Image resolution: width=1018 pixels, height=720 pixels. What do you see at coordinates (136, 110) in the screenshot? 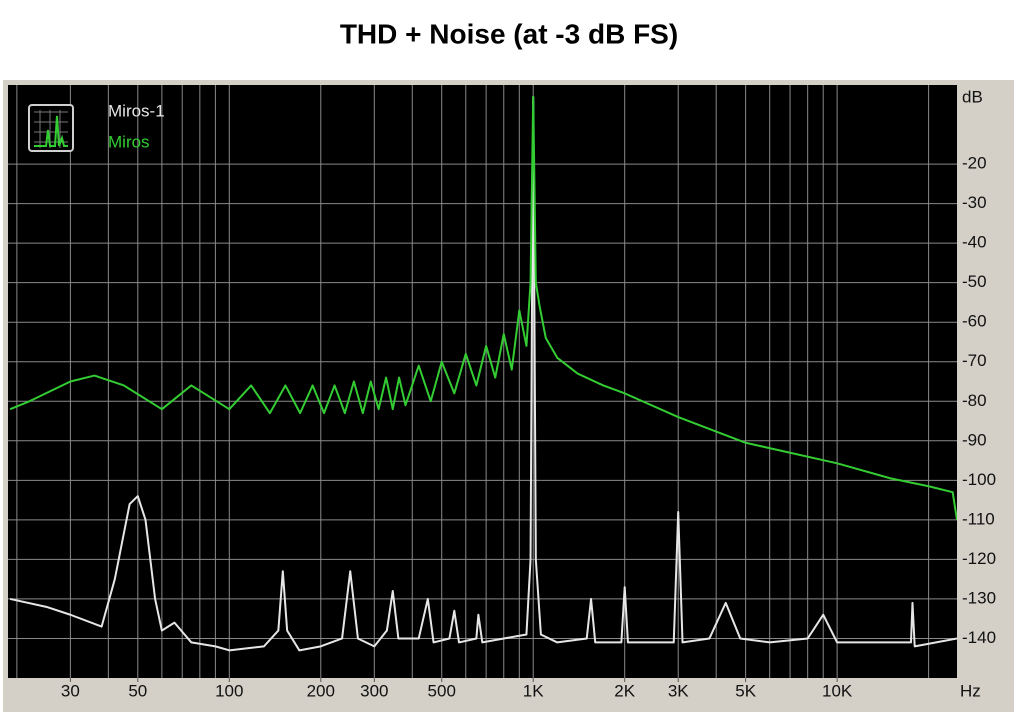
I see `legend-label: Miros-1` at bounding box center [136, 110].